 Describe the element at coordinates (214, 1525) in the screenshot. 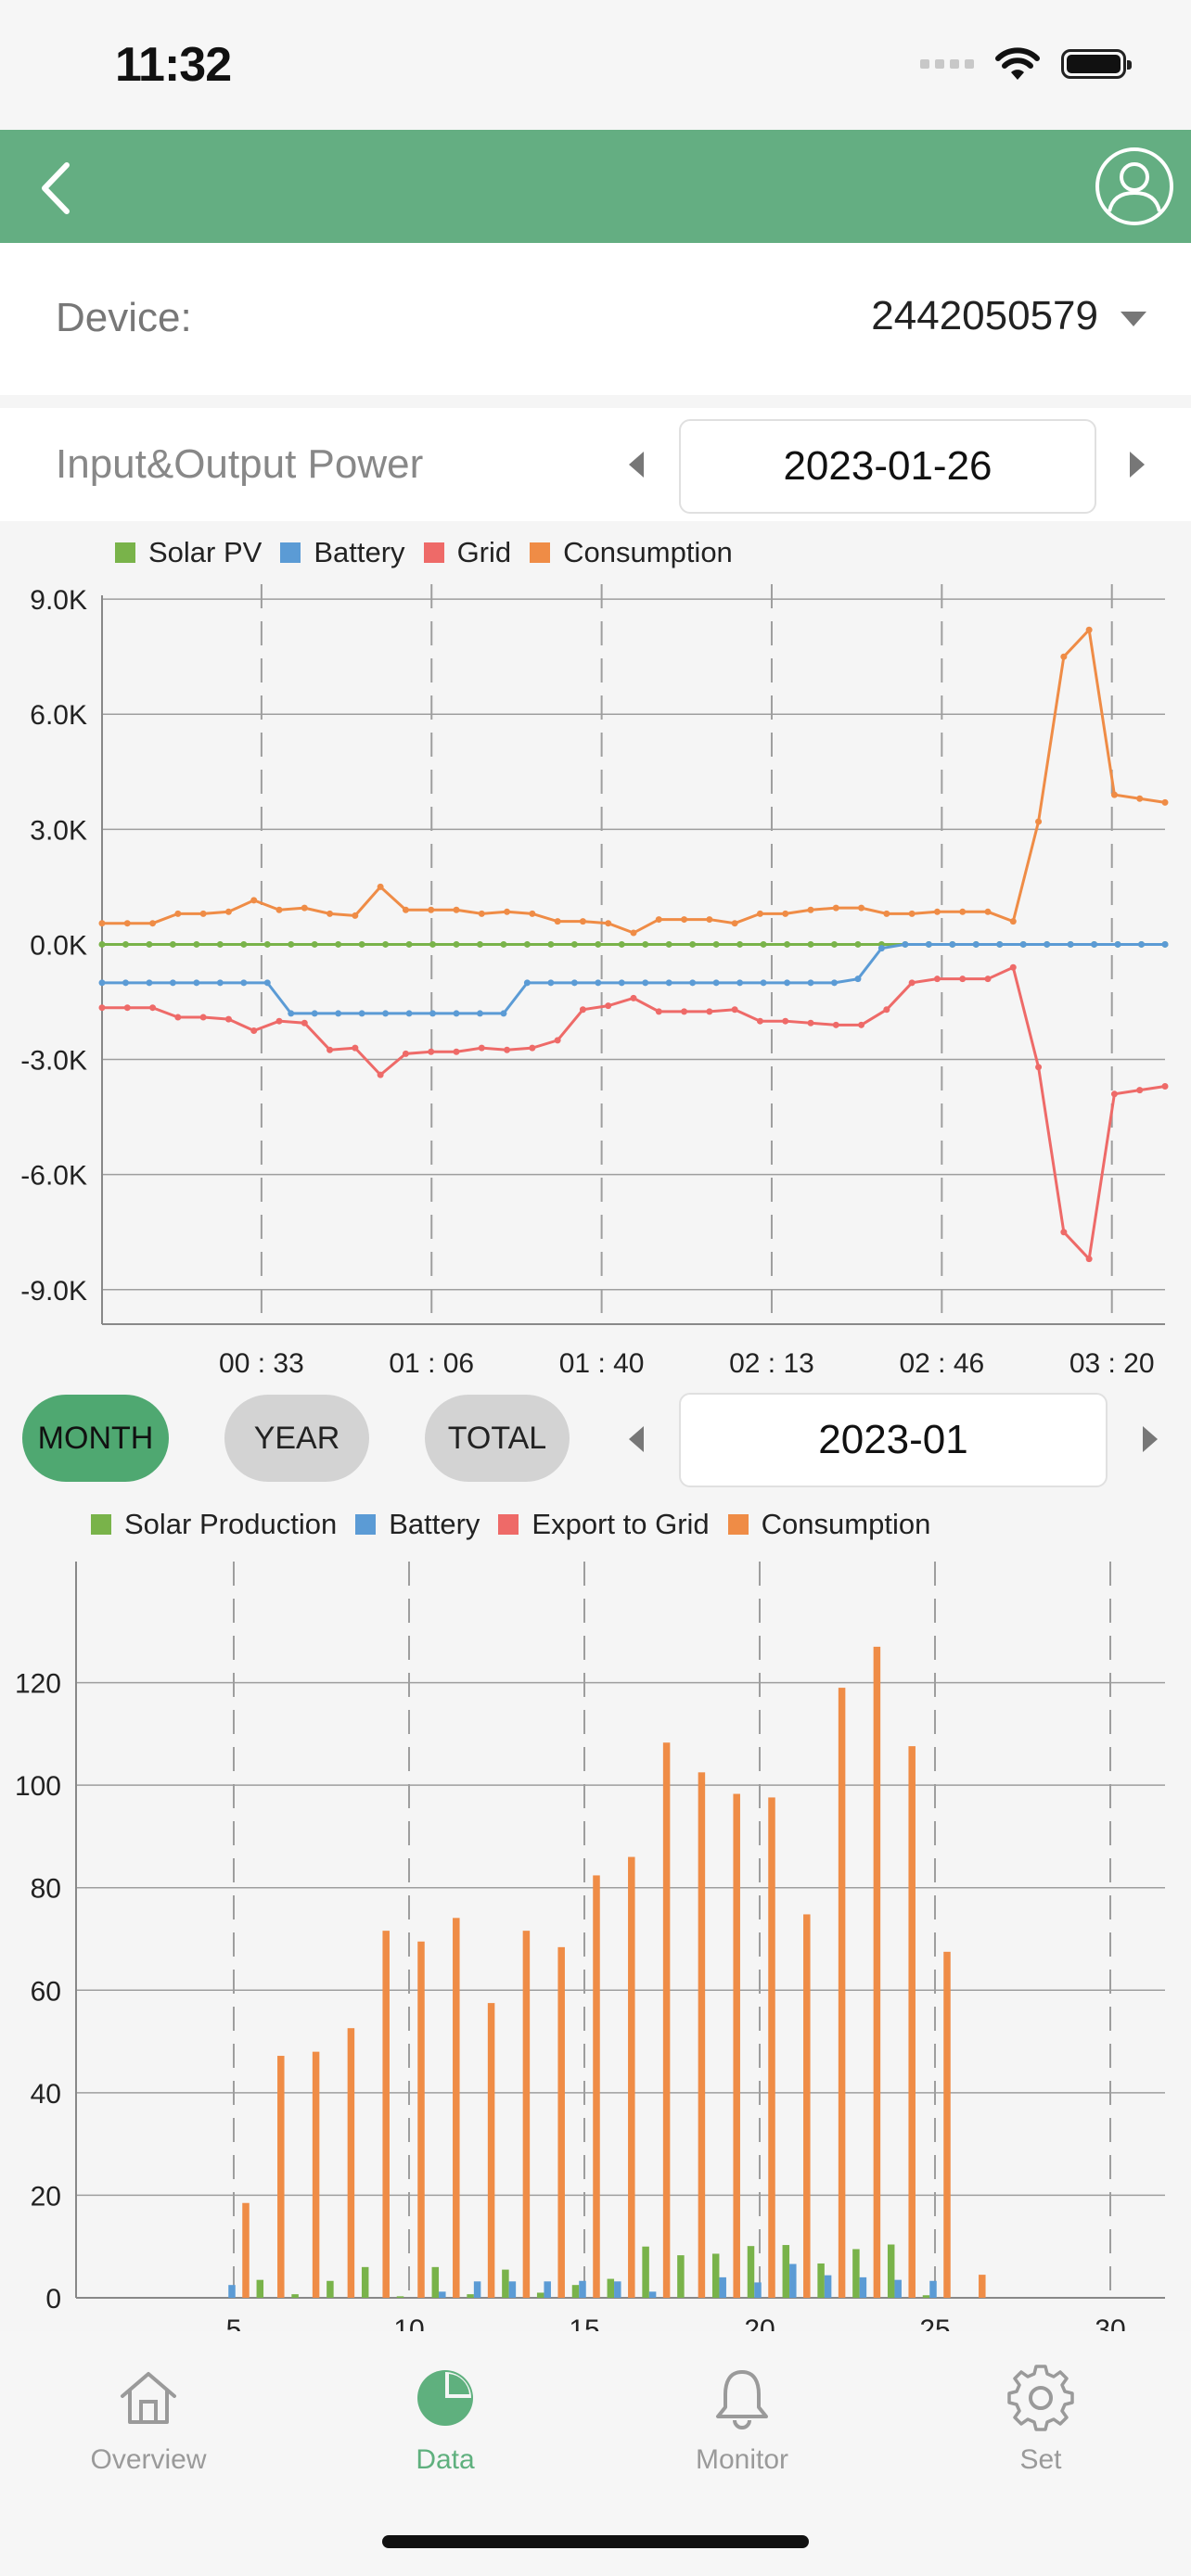

I see `legend-item: Solar Production` at that location.